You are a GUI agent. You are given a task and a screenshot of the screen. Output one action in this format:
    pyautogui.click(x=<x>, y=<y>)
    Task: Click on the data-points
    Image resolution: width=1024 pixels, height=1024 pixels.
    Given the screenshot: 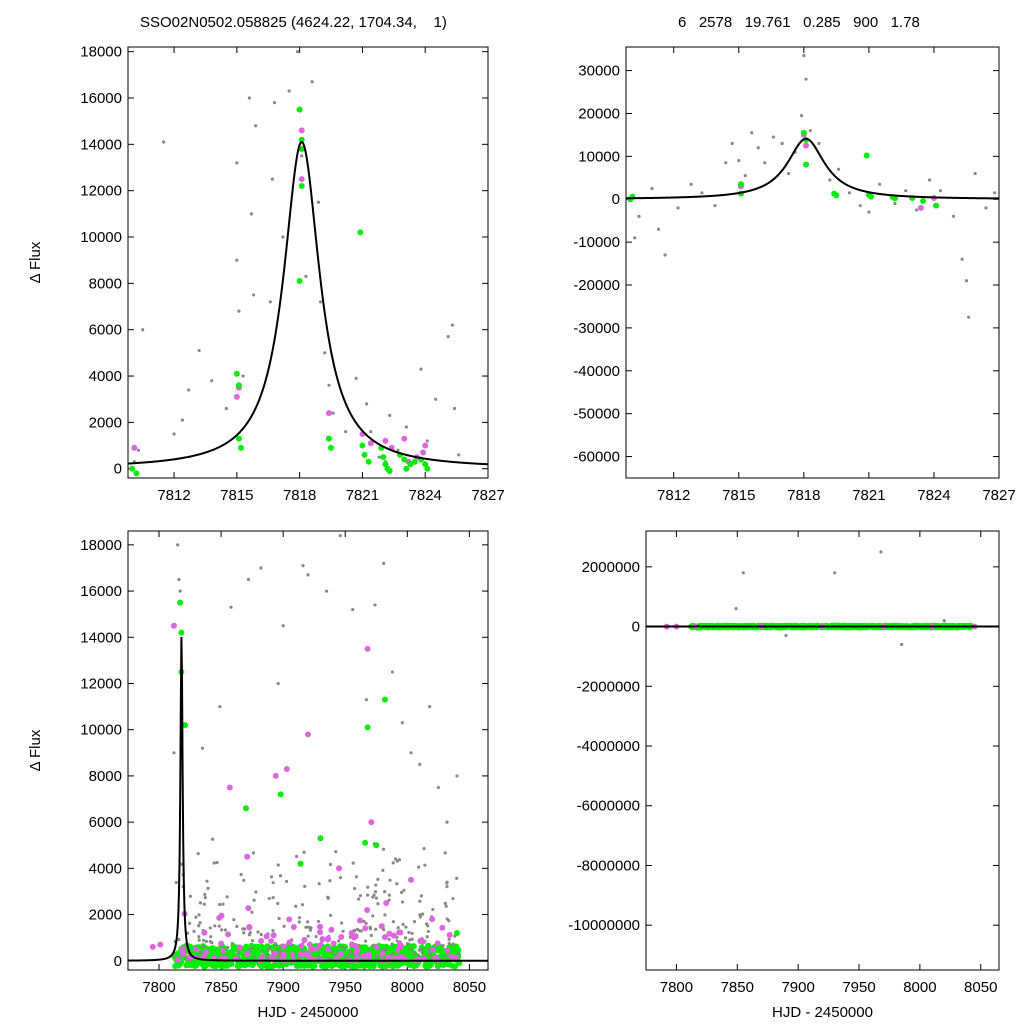 What is the action you would take?
    pyautogui.click(x=812, y=186)
    